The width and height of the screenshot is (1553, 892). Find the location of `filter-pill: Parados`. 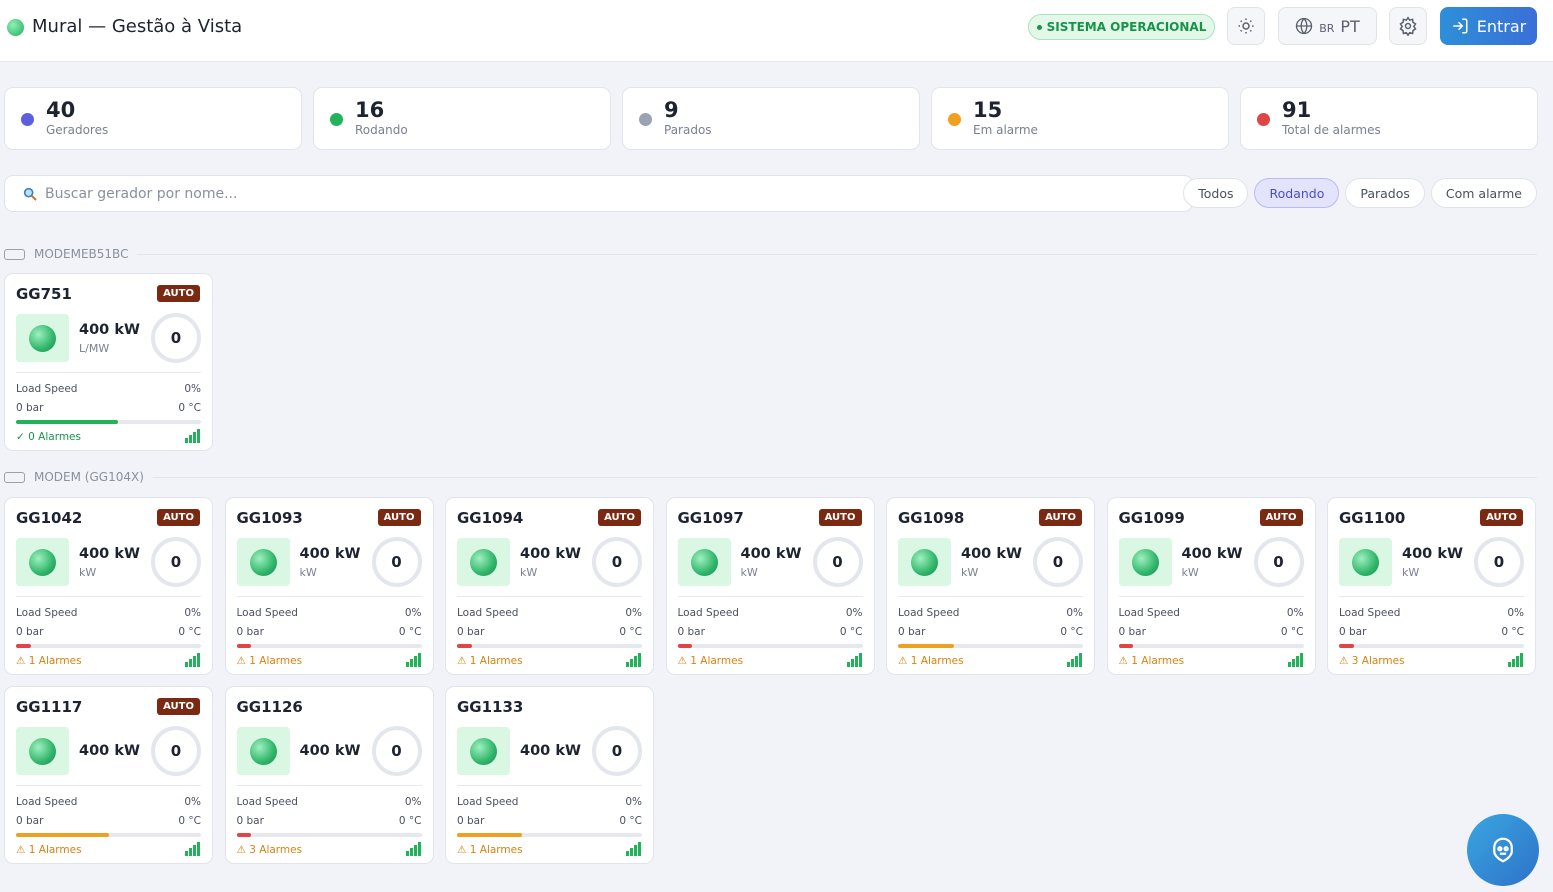

filter-pill: Parados is located at coordinates (1385, 193).